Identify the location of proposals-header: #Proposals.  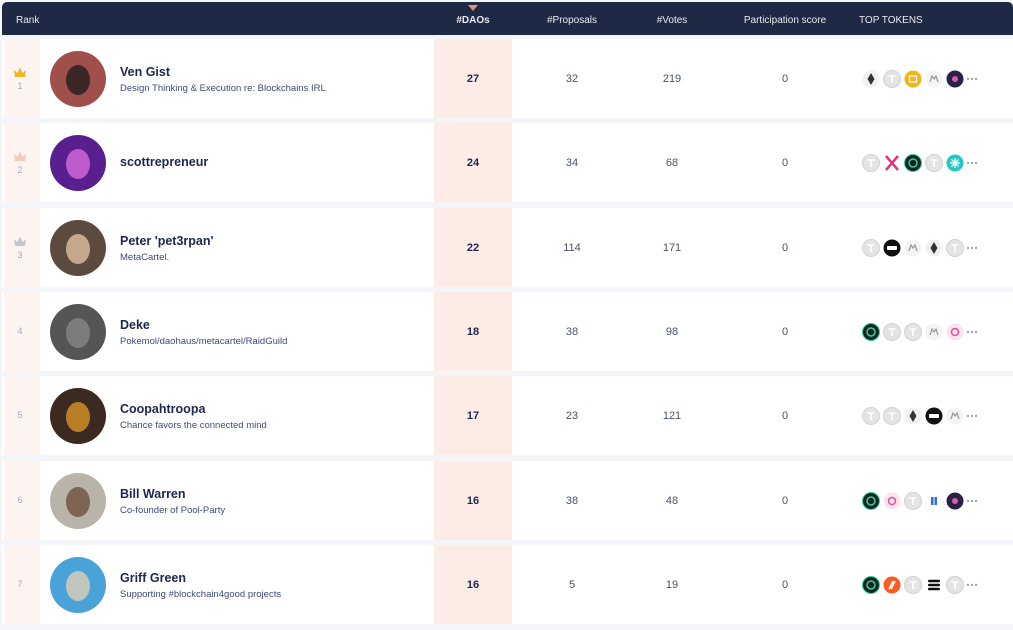
(572, 20).